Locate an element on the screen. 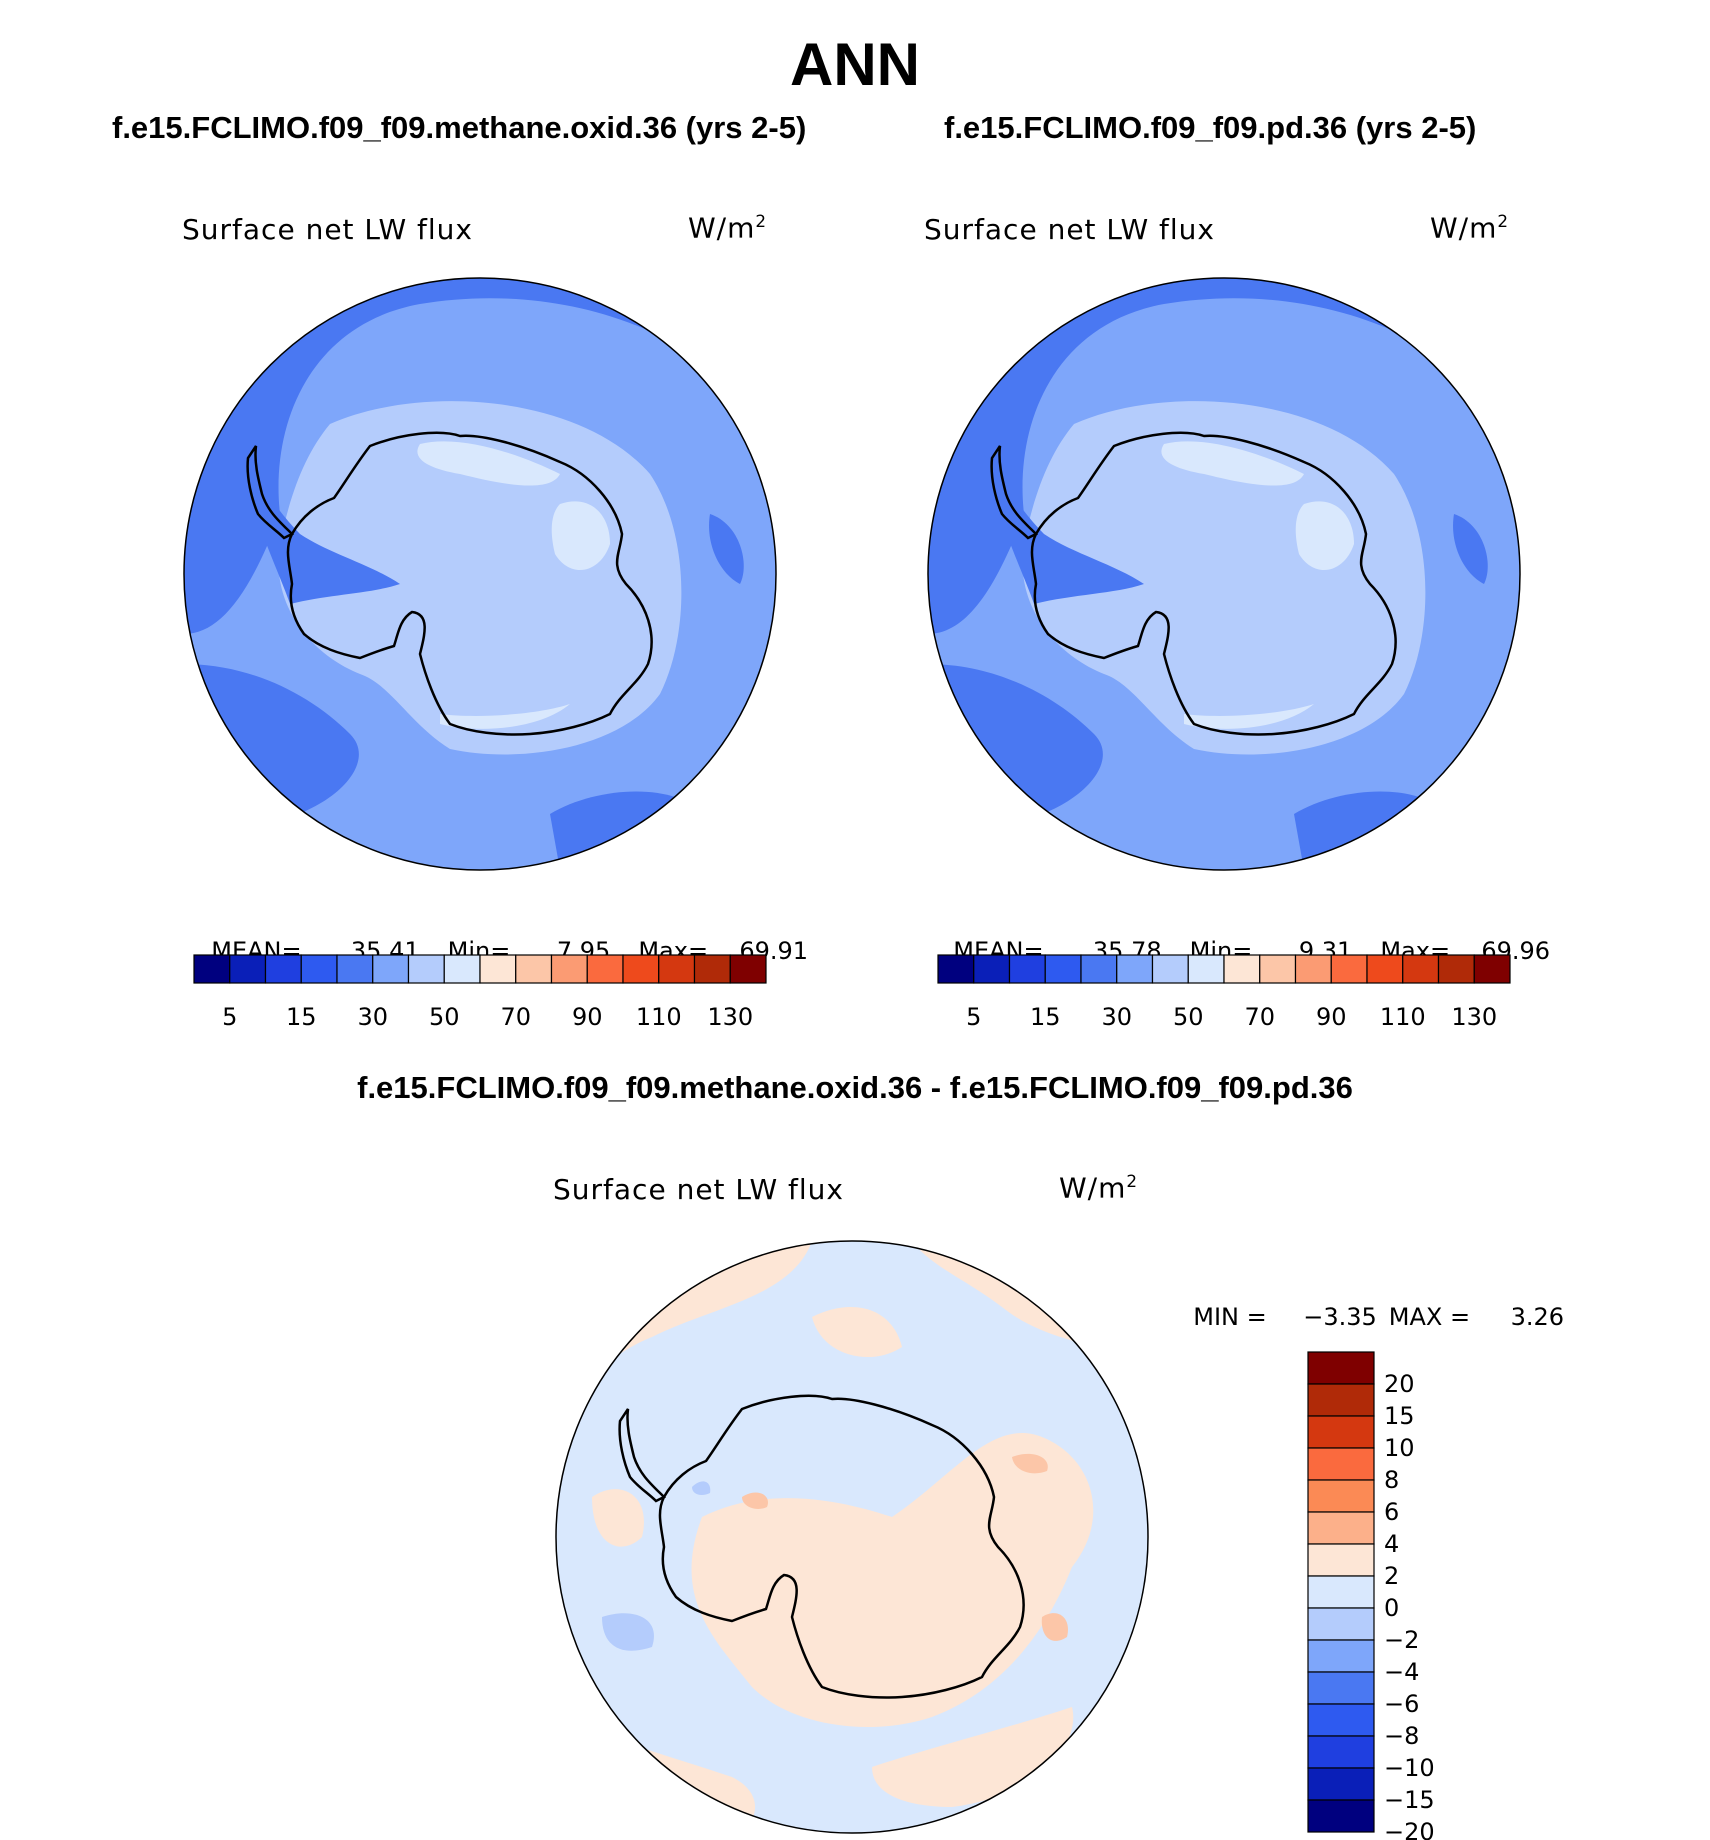 The height and width of the screenshot is (1840, 1710). colorbar-tick-label: −15 is located at coordinates (1409, 1800).